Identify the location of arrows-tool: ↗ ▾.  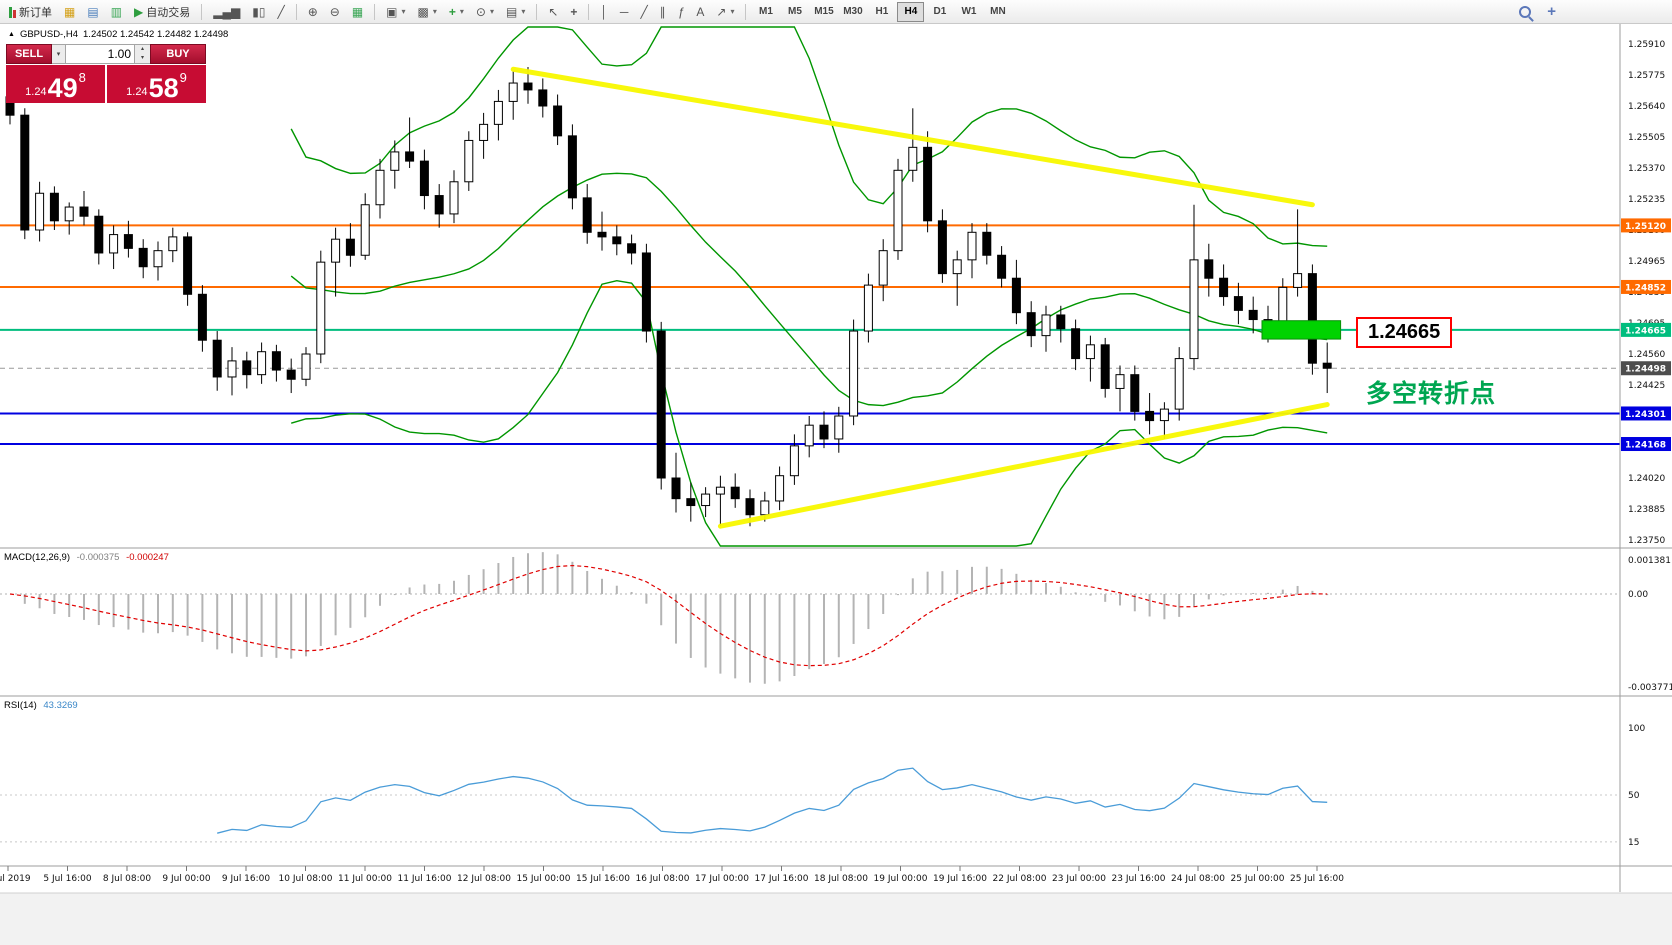
(725, 12).